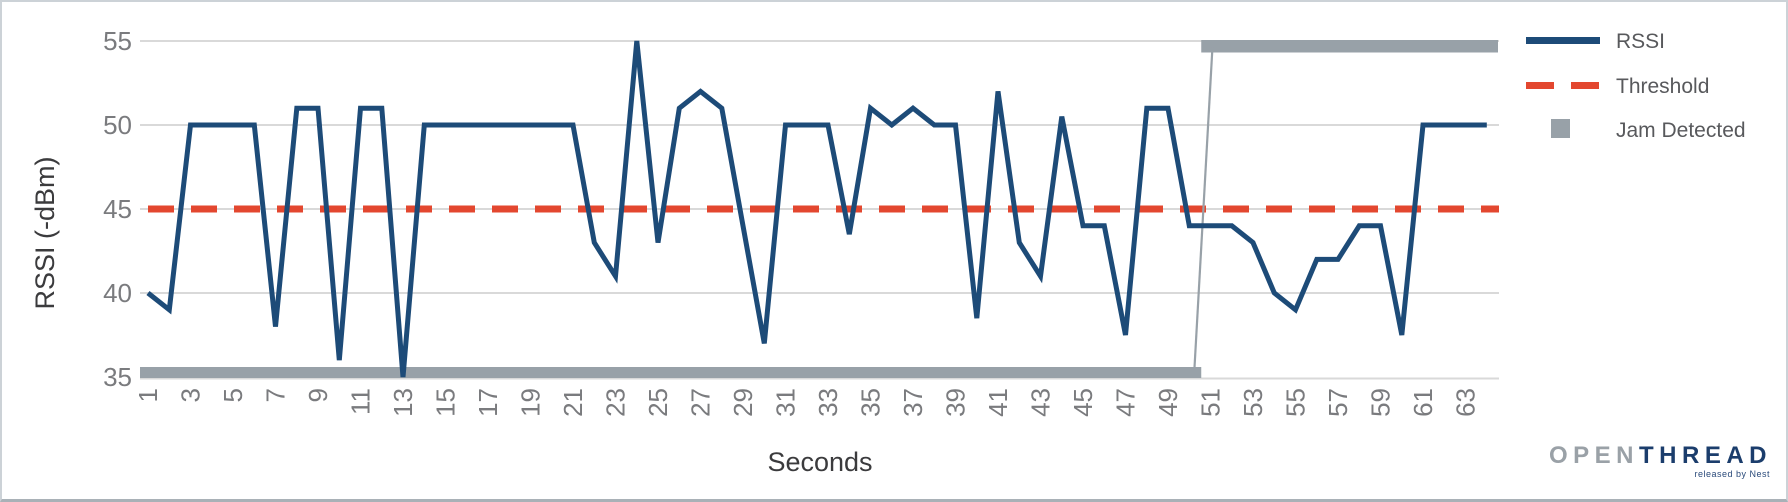 The width and height of the screenshot is (1788, 502). I want to click on y-axis-title: RSSI (-dBm), so click(45, 232).